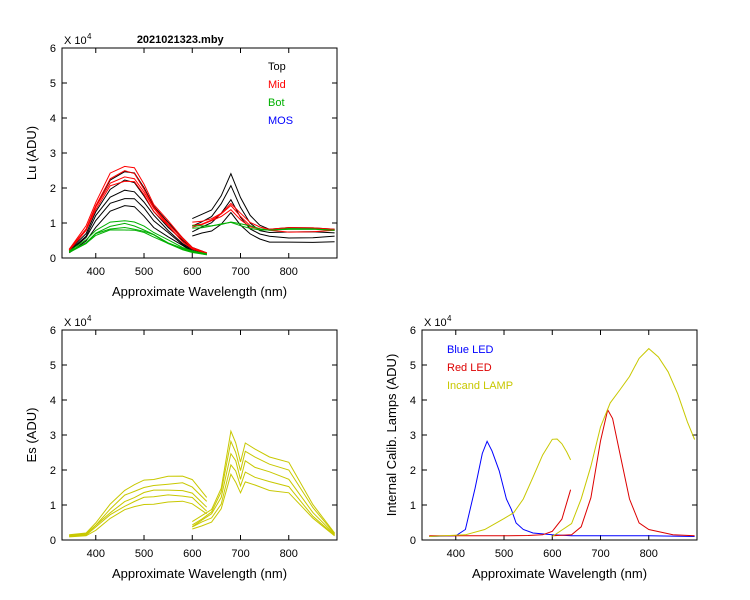 This screenshot has width=750, height=600. Describe the element at coordinates (31, 435) in the screenshot. I see `y-axis-label: Es (ADU)` at that location.